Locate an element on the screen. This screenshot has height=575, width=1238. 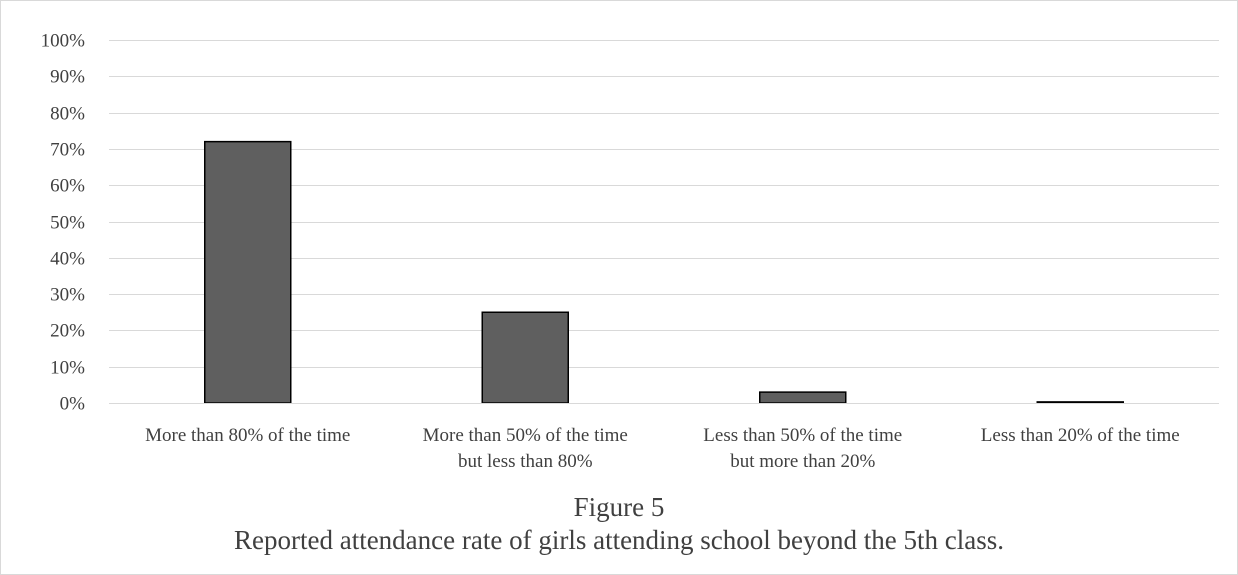
x-category-label-line: but more than 20% is located at coordinates (802, 461).